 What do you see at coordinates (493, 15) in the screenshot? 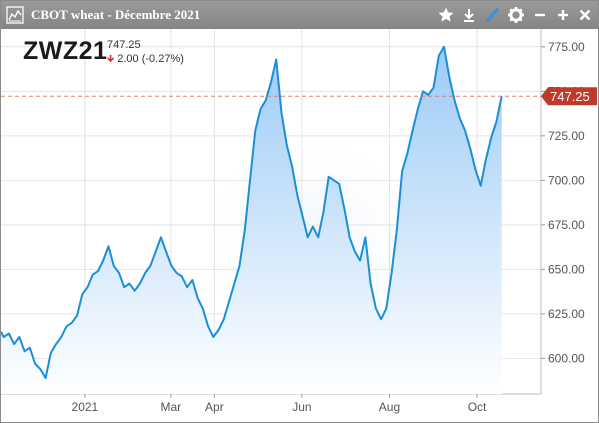
I see `pencil-icon` at bounding box center [493, 15].